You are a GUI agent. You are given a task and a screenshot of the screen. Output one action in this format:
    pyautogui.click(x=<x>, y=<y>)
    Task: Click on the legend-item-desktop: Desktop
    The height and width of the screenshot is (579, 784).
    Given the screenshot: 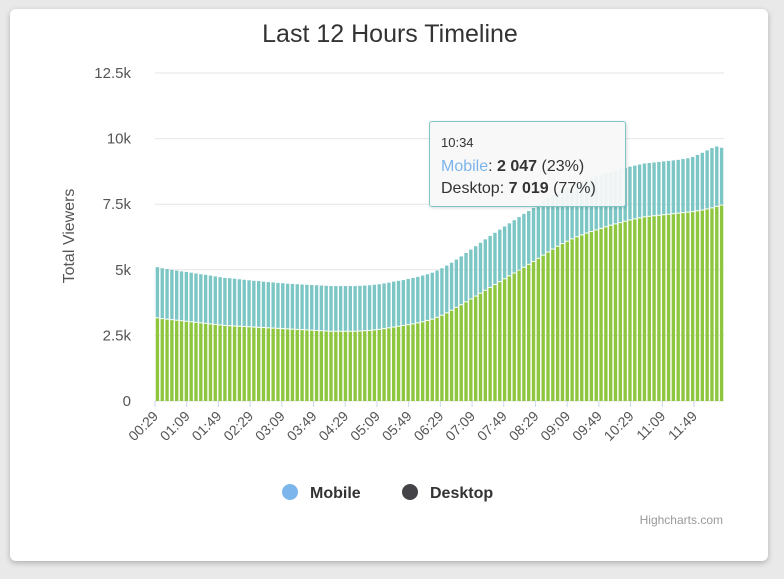 What is the action you would take?
    pyautogui.click(x=447, y=493)
    